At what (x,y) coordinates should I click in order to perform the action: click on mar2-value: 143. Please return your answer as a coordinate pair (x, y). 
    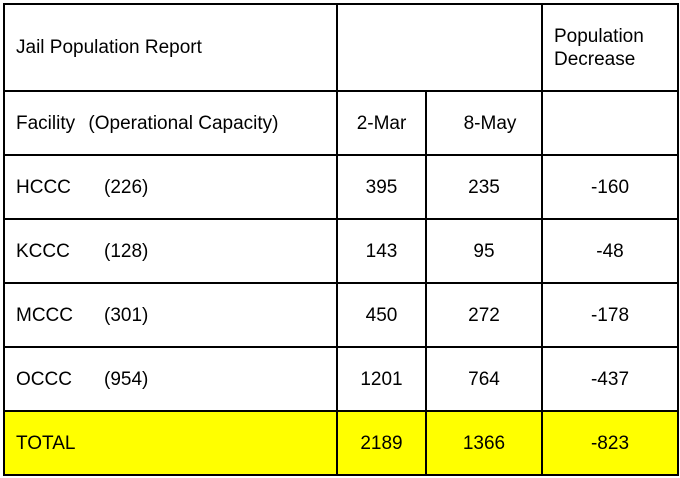
    Looking at the image, I should click on (381, 251).